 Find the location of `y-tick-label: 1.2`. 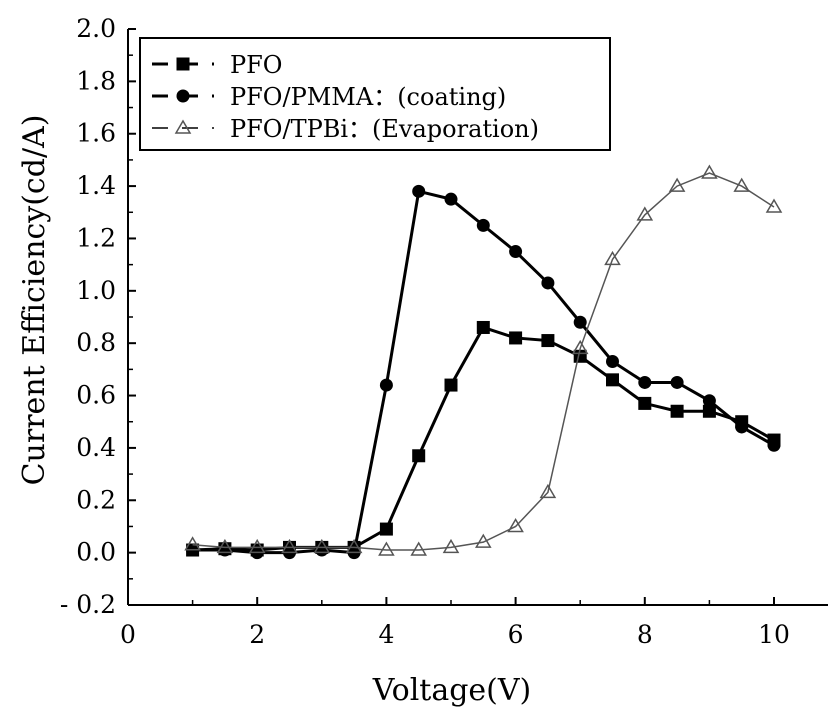

y-tick-label: 1.2 is located at coordinates (96, 237).